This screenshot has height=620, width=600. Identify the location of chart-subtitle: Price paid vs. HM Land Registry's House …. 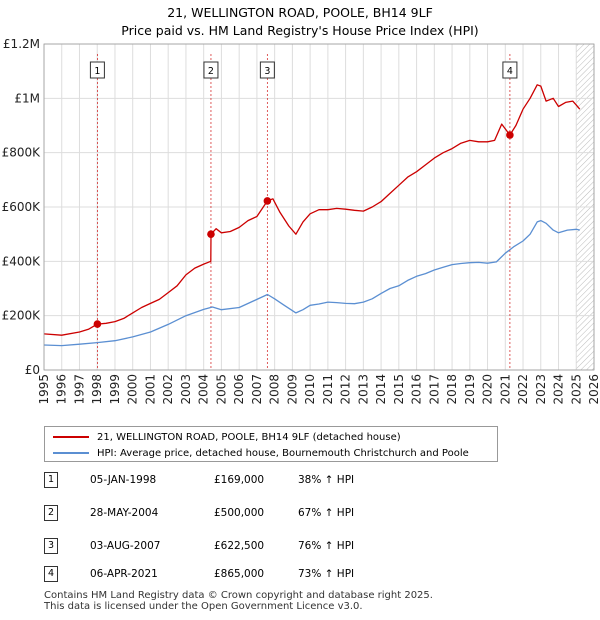
(300, 30).